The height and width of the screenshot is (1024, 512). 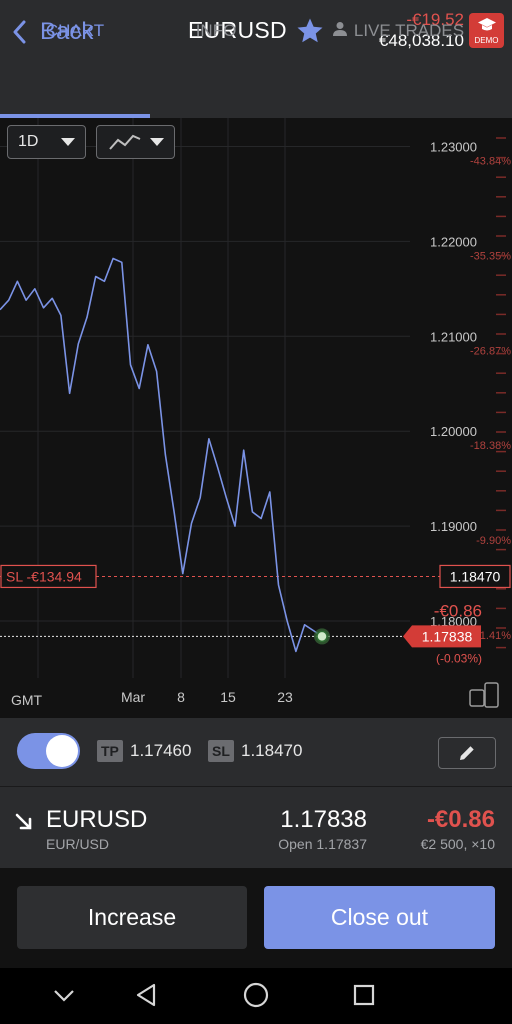 What do you see at coordinates (453, 146) in the screenshot?
I see `y-tick-label: 1.23000` at bounding box center [453, 146].